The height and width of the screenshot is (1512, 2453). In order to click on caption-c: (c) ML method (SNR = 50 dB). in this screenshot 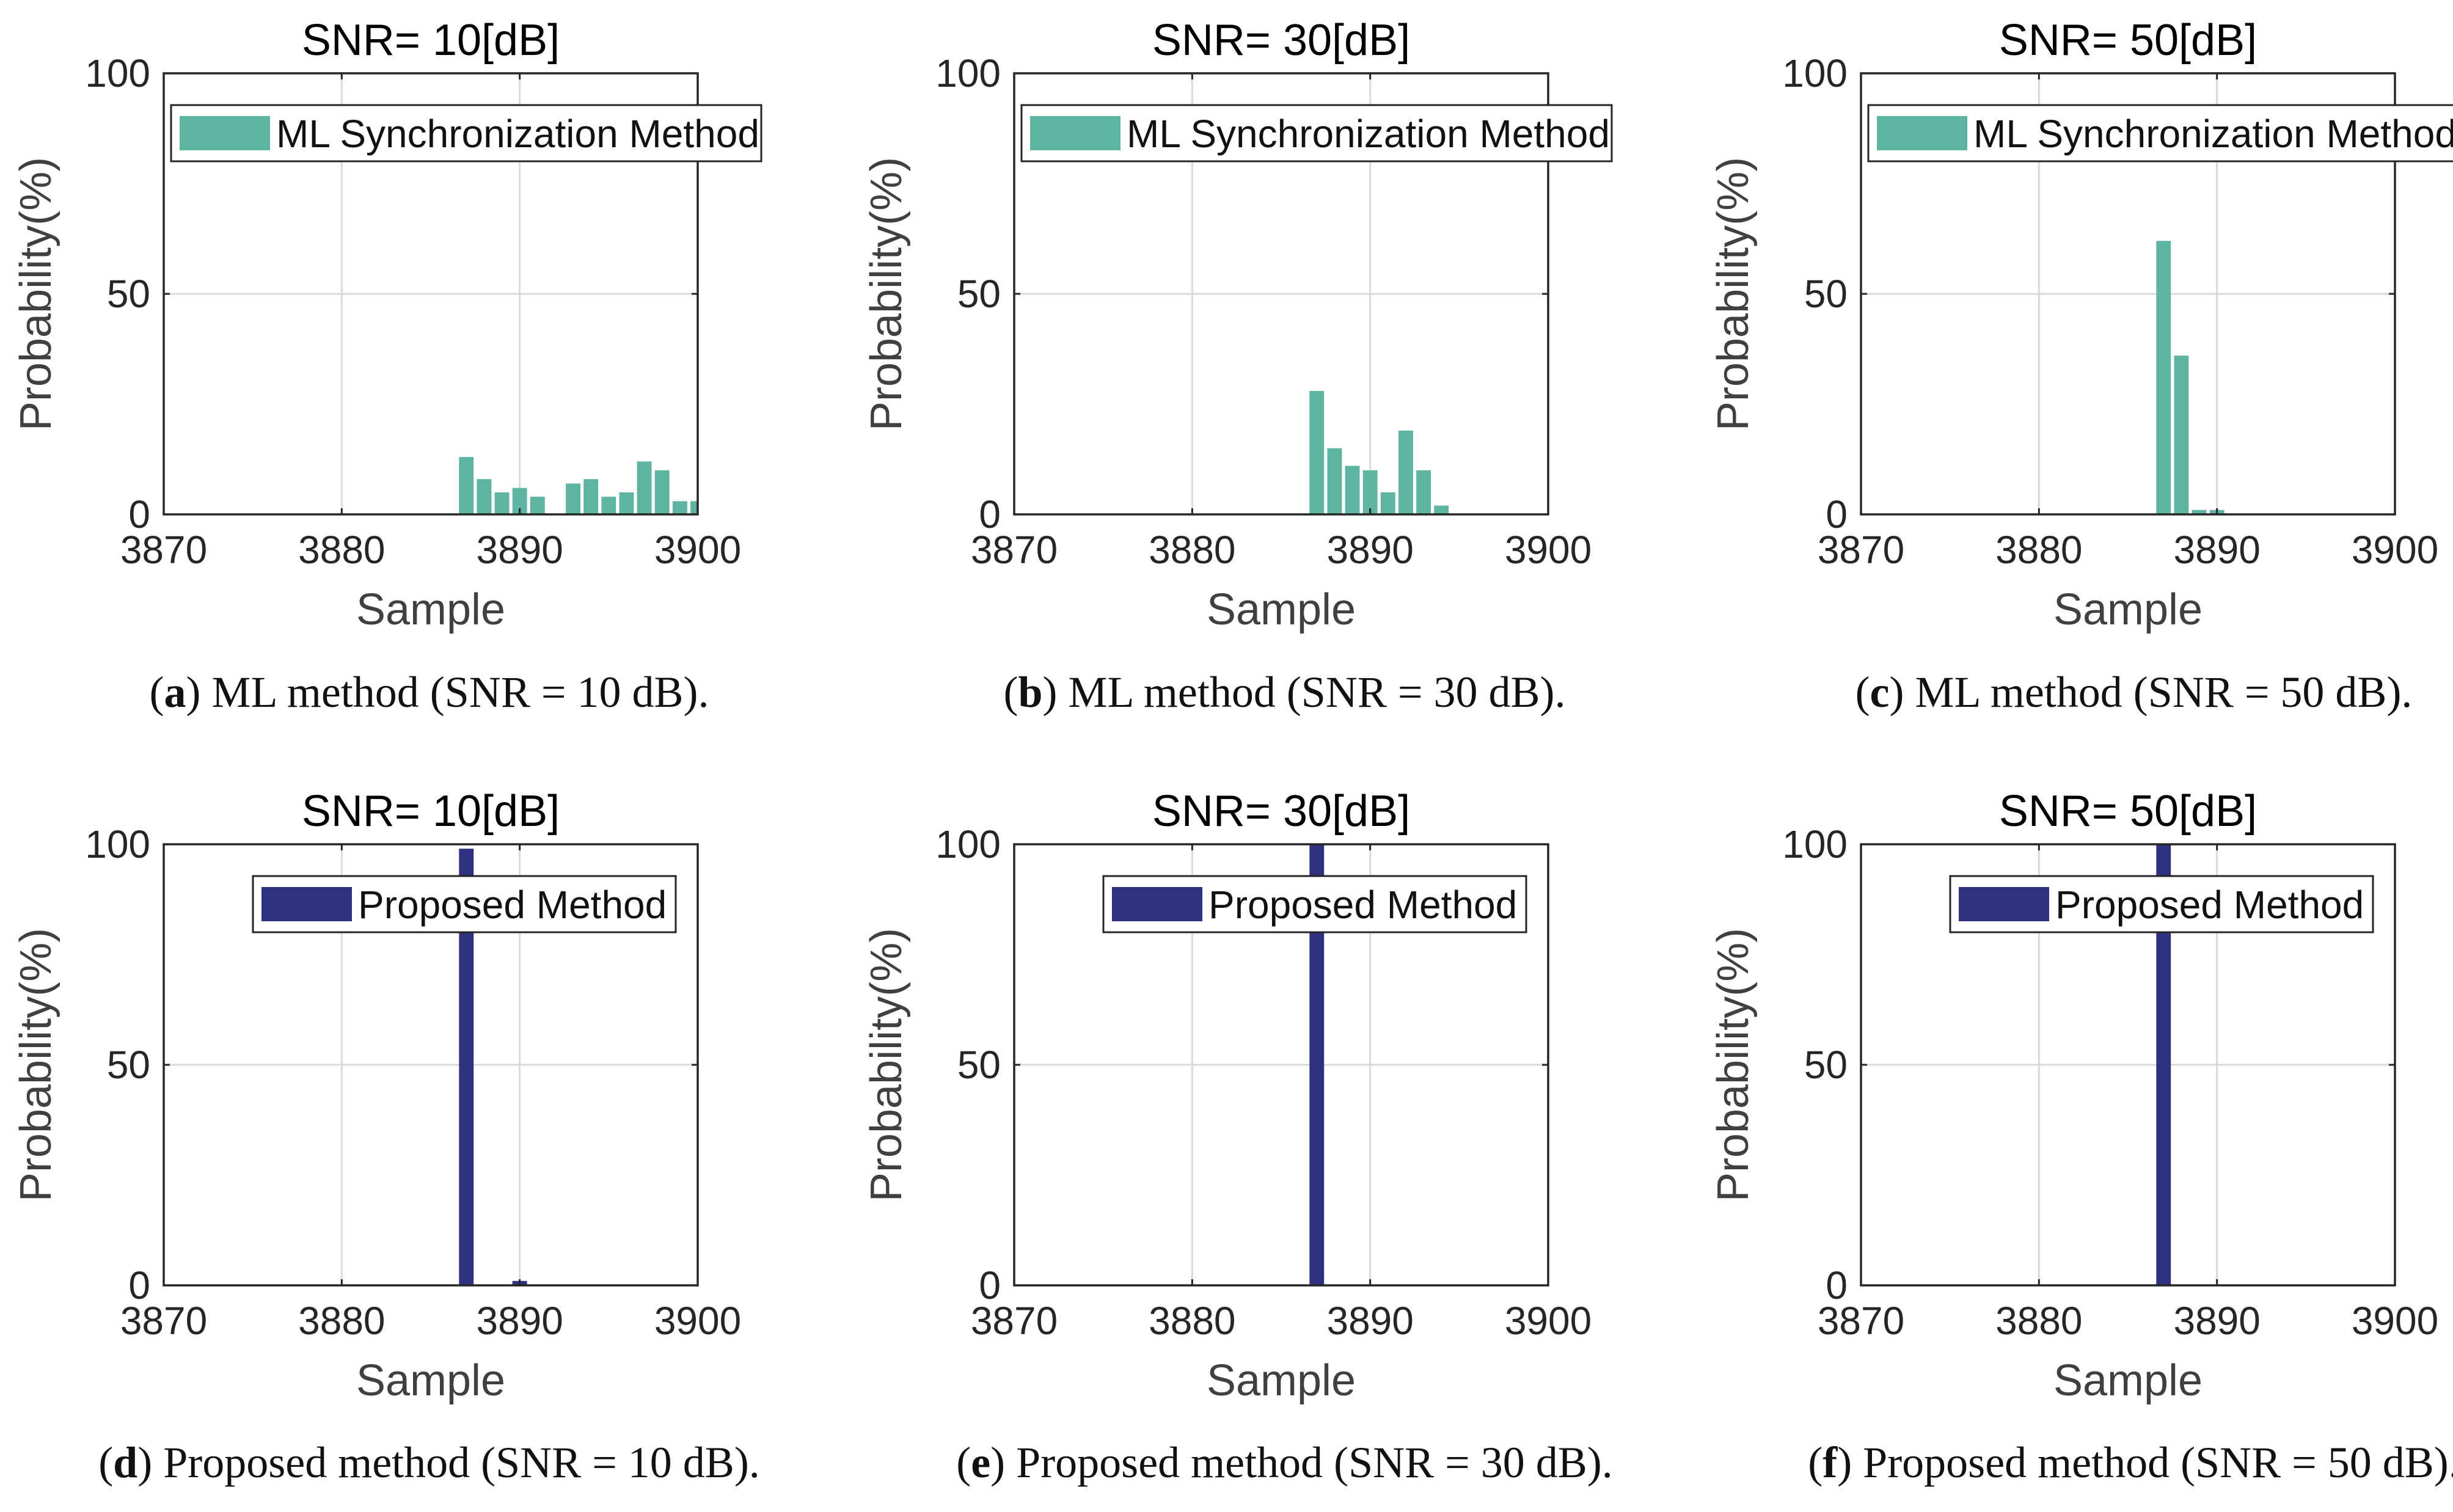, I will do `click(2134, 692)`.